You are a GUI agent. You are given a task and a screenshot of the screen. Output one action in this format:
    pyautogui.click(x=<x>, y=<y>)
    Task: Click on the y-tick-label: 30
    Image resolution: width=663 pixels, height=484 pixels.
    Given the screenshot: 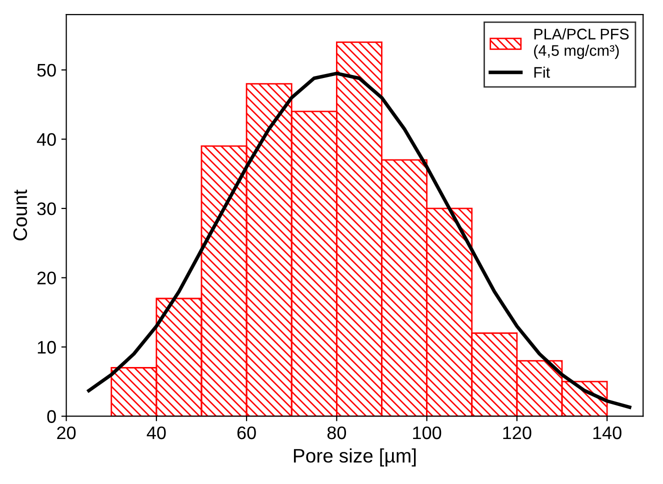 What is the action you would take?
    pyautogui.click(x=46, y=209)
    